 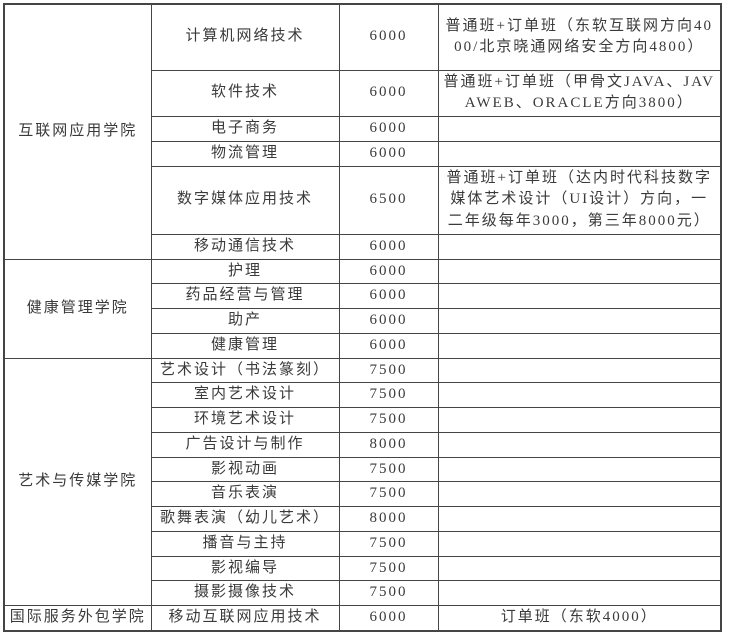 What do you see at coordinates (245, 618) in the screenshot?
I see `major-cell: 移动互联网应用技术` at bounding box center [245, 618].